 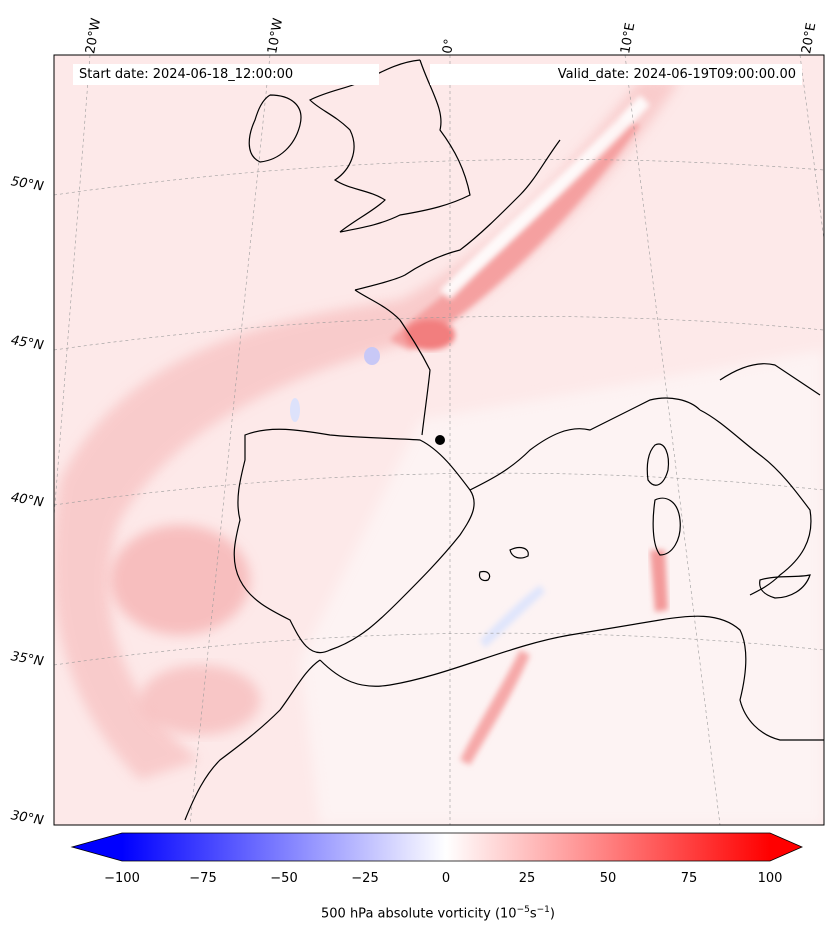 What do you see at coordinates (365, 878) in the screenshot?
I see `colorbar-tick: −25` at bounding box center [365, 878].